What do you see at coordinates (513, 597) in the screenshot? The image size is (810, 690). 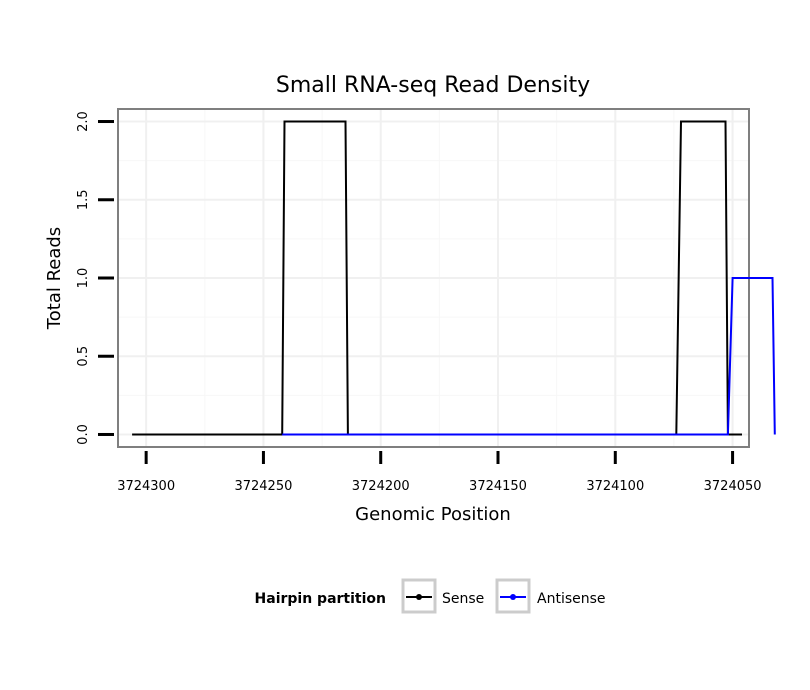 I see `legend-dot-antisense` at bounding box center [513, 597].